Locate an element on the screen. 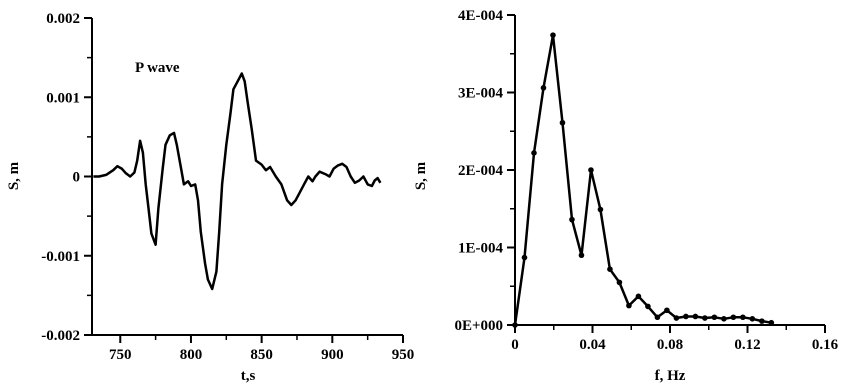  p-wave-y-tick-label: 0 is located at coordinates (77, 178).